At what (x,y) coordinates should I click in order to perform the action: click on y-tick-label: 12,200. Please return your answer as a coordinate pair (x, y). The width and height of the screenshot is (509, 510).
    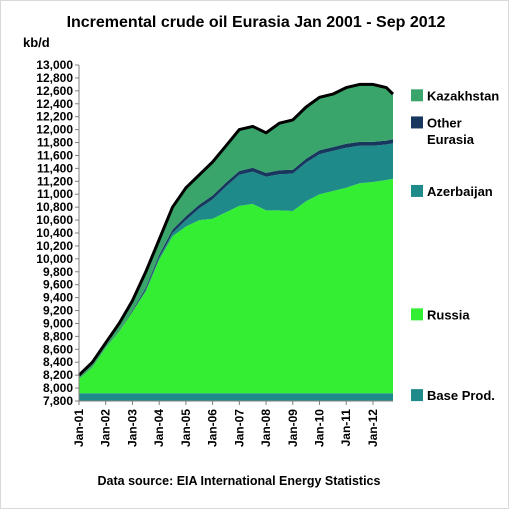
    Looking at the image, I should click on (54, 117).